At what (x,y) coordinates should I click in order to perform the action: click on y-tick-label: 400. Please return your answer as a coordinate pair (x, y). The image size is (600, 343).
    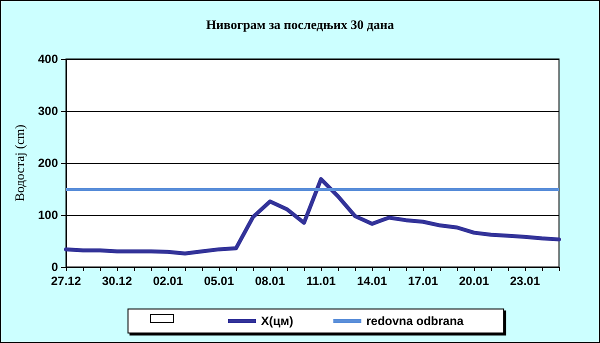
    Looking at the image, I should click on (48, 59).